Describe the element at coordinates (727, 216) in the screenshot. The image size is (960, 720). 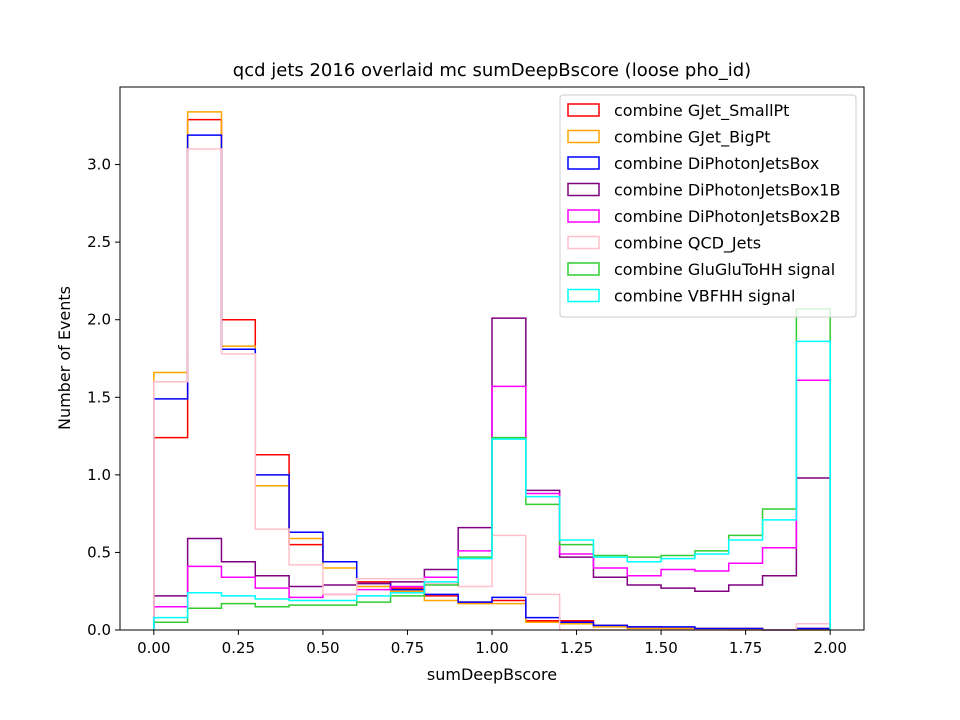
I see `legend-label: combine DiPhotonJetsBox2B` at that location.